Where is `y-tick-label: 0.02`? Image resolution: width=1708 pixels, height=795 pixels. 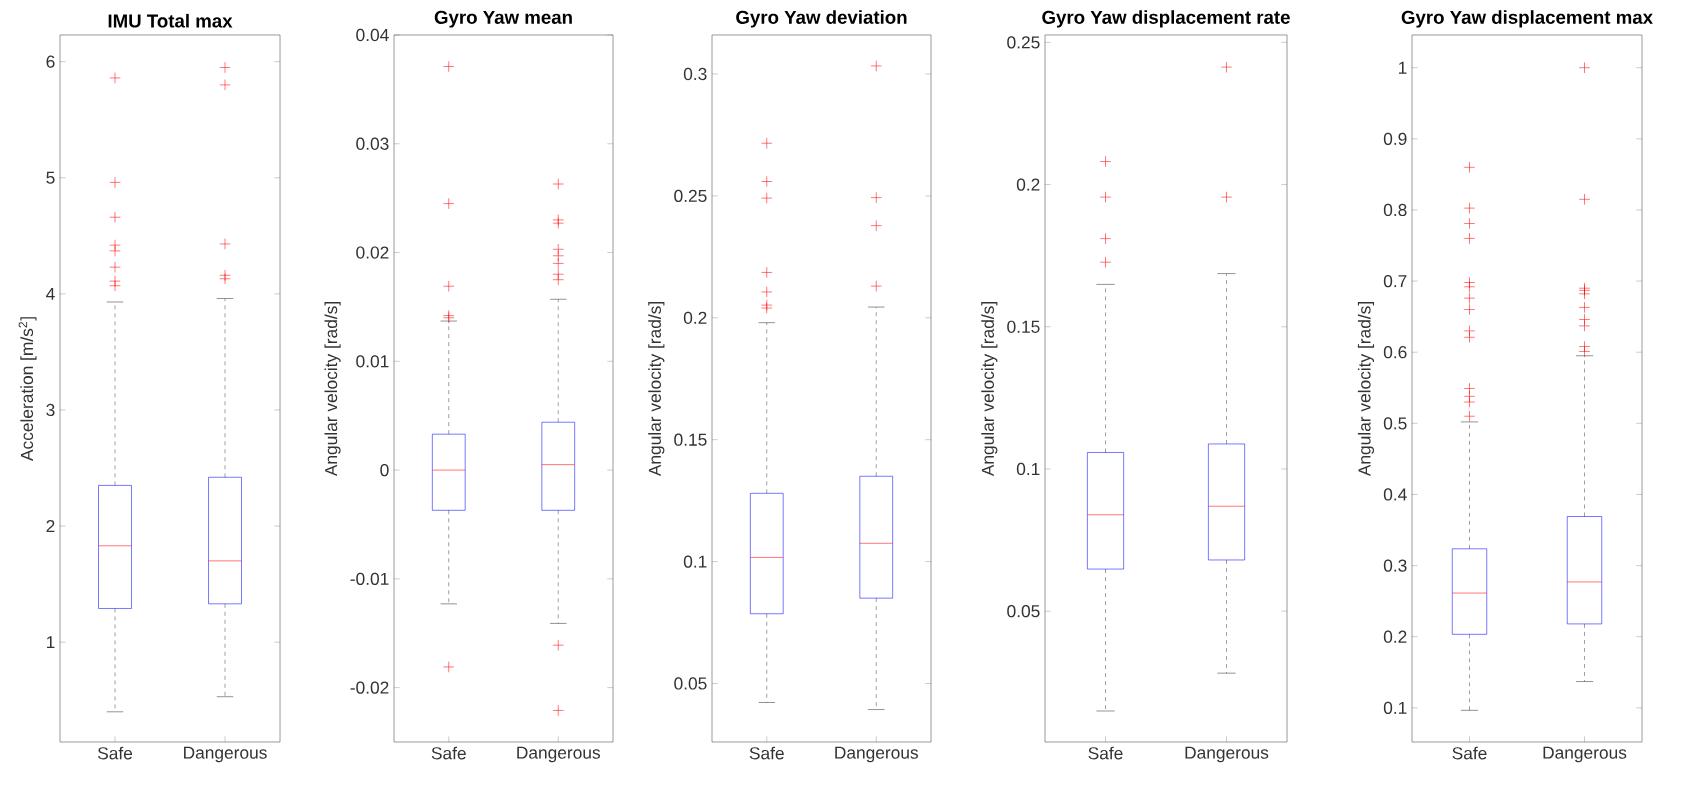
y-tick-label: 0.02 is located at coordinates (372, 252).